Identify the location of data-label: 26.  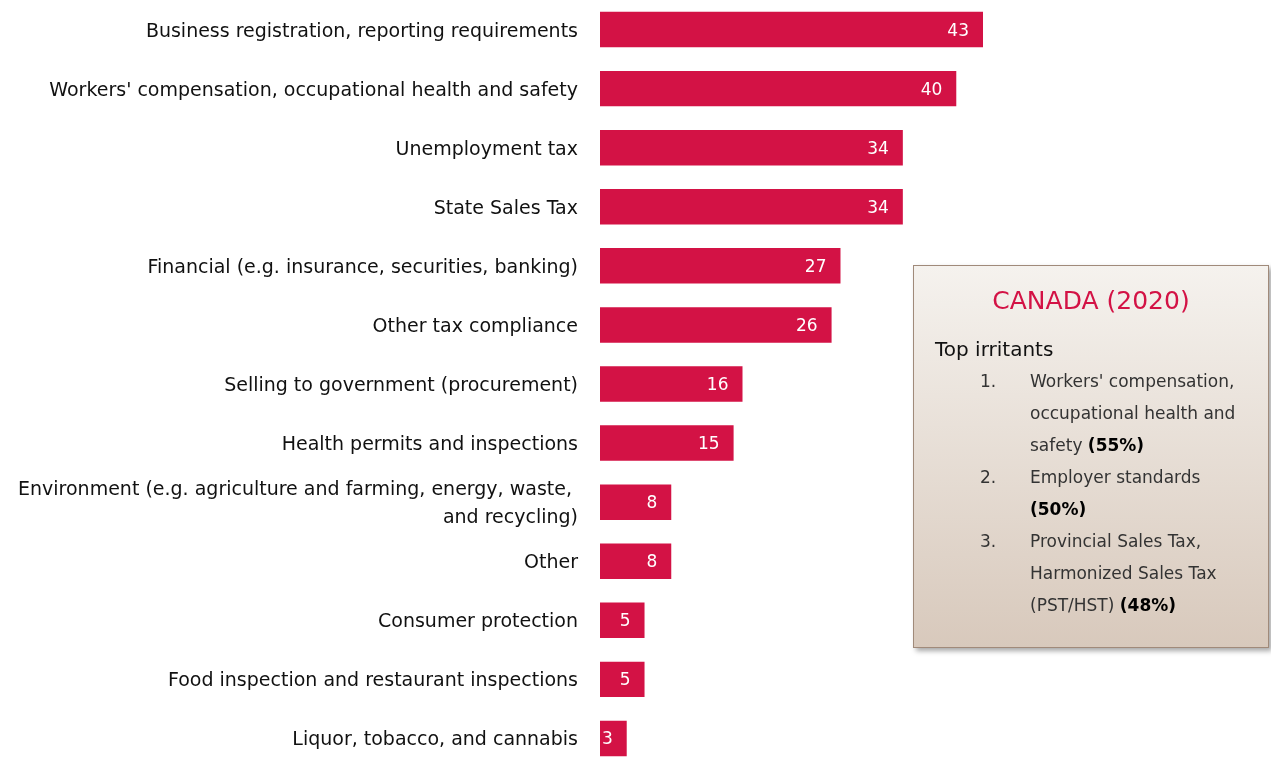
(806, 324).